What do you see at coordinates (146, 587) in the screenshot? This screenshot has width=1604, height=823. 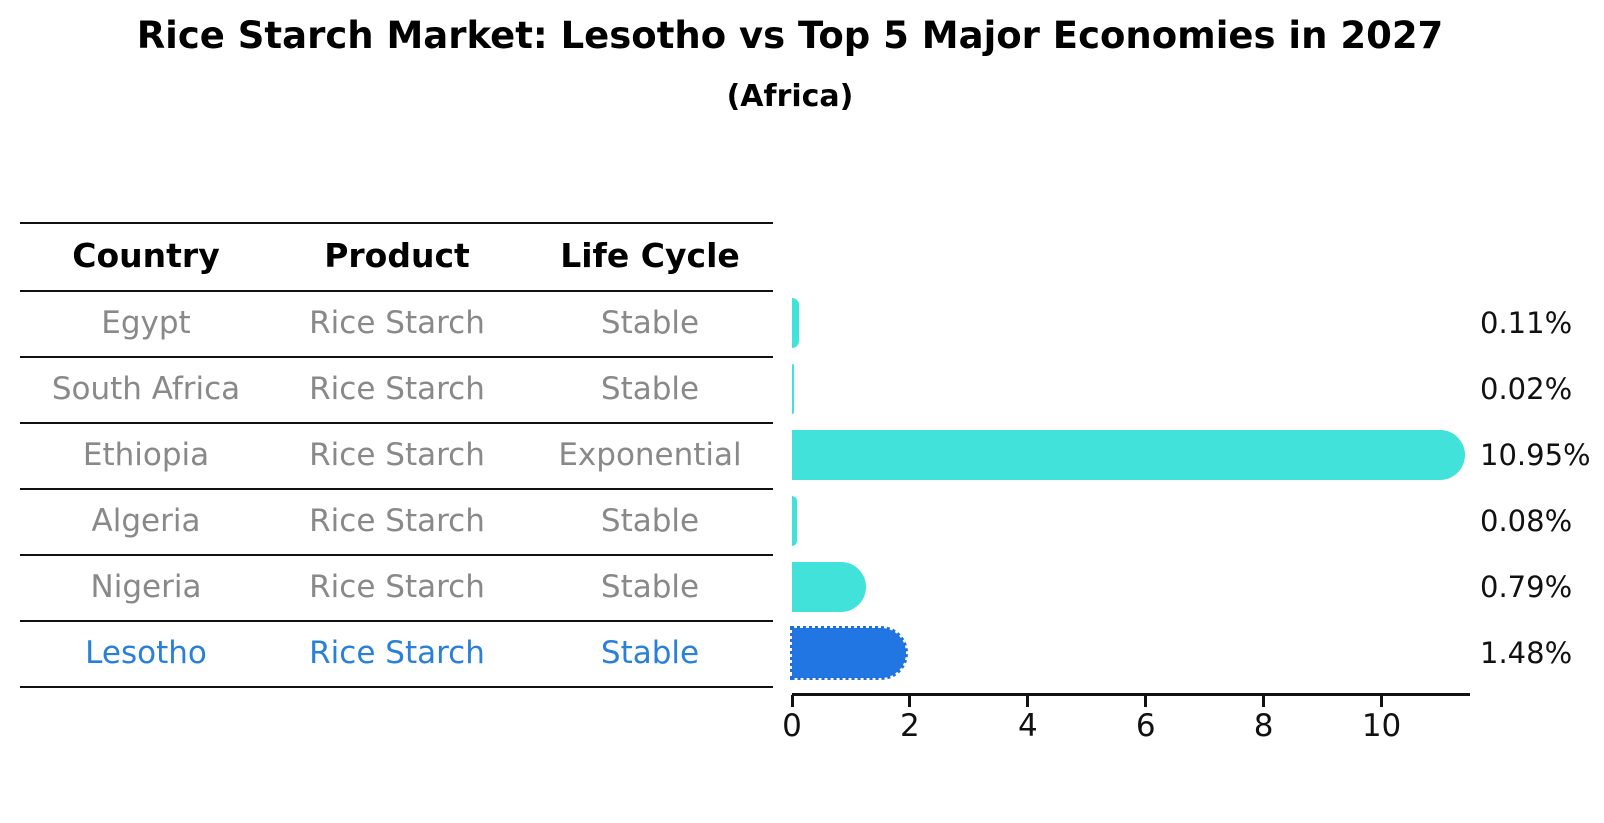 I see `table-cell: Nigeria` at bounding box center [146, 587].